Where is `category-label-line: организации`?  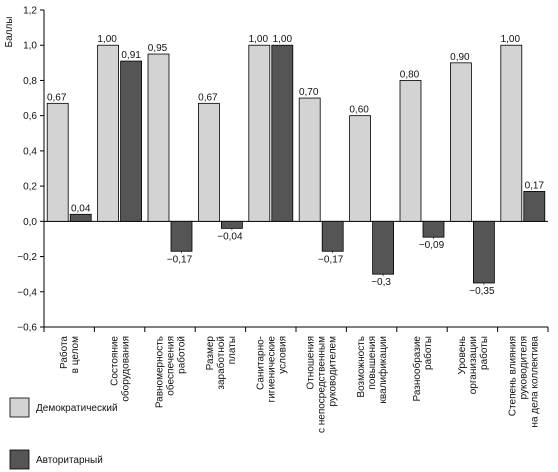 category-label-line: организации is located at coordinates (473, 365).